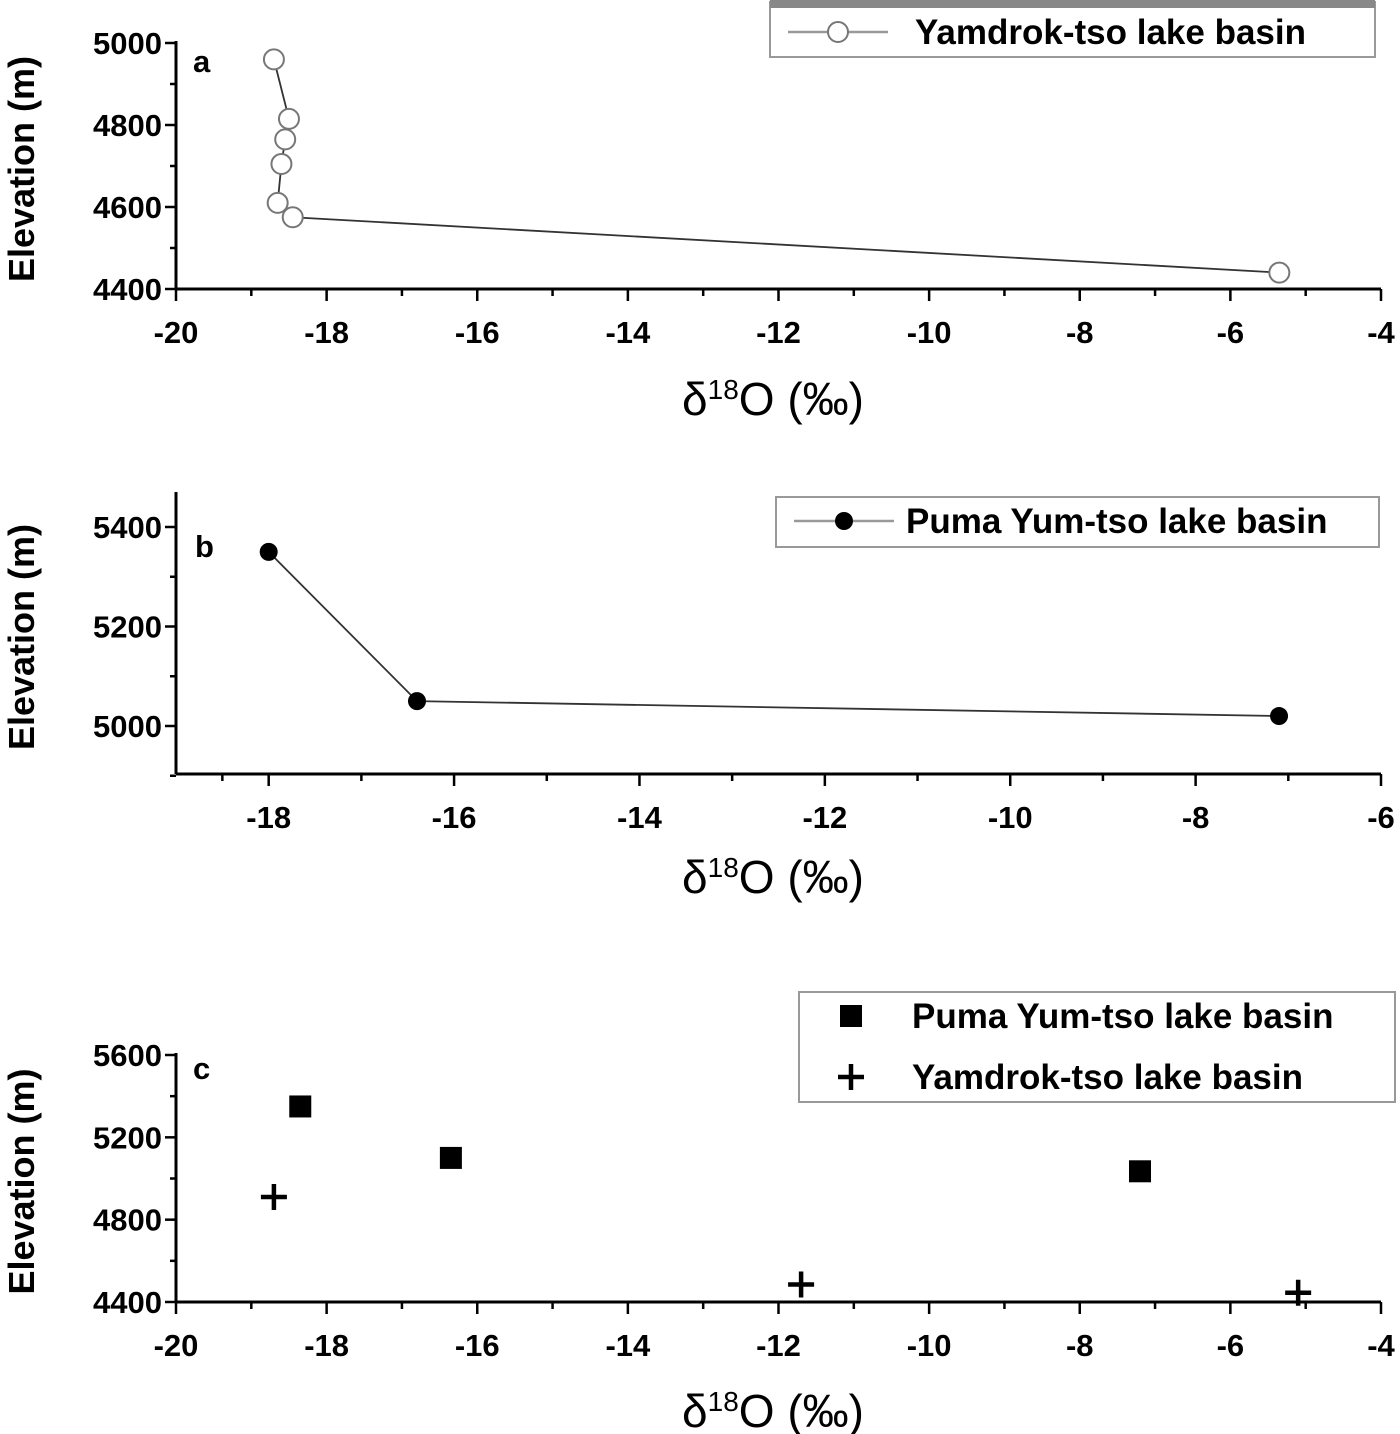  What do you see at coordinates (127, 527) in the screenshot?
I see `y-tick-label: 5400` at bounding box center [127, 527].